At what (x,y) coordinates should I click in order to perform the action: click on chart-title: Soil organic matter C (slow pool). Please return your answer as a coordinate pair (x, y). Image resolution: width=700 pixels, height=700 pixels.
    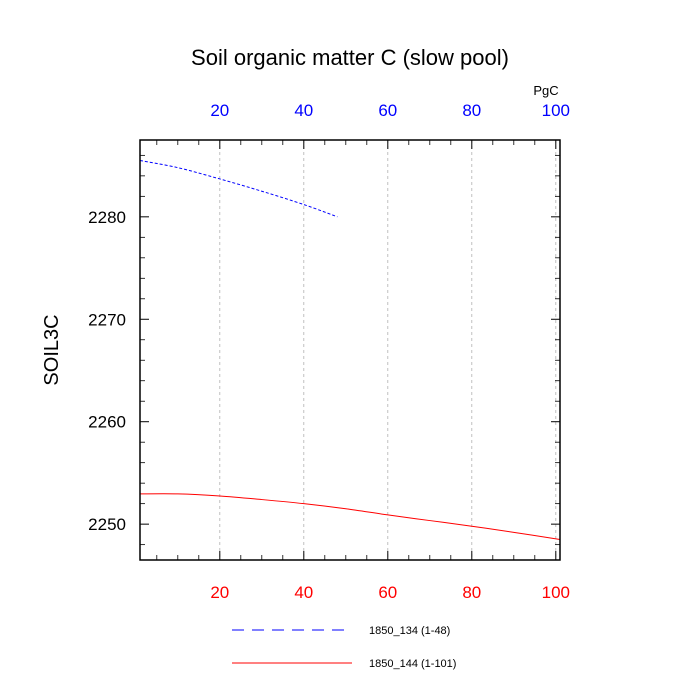
    Looking at the image, I should click on (350, 57).